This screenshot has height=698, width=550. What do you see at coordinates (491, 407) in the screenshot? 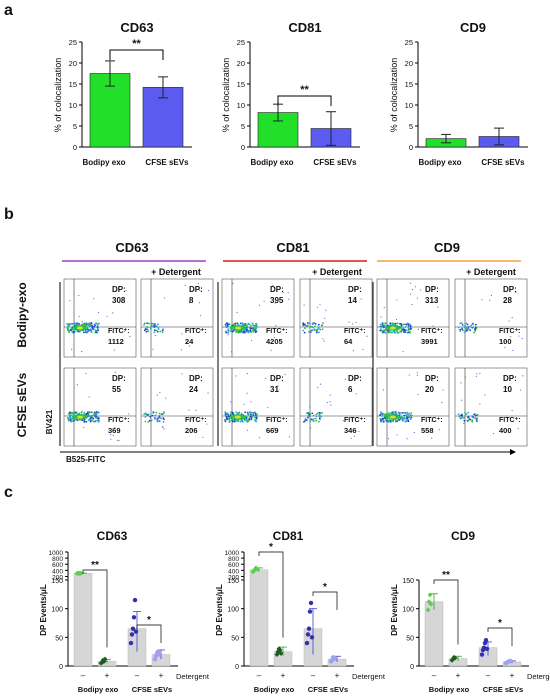
I see `flow-plot: DP: 10 FITC⁺: 400` at bounding box center [491, 407].